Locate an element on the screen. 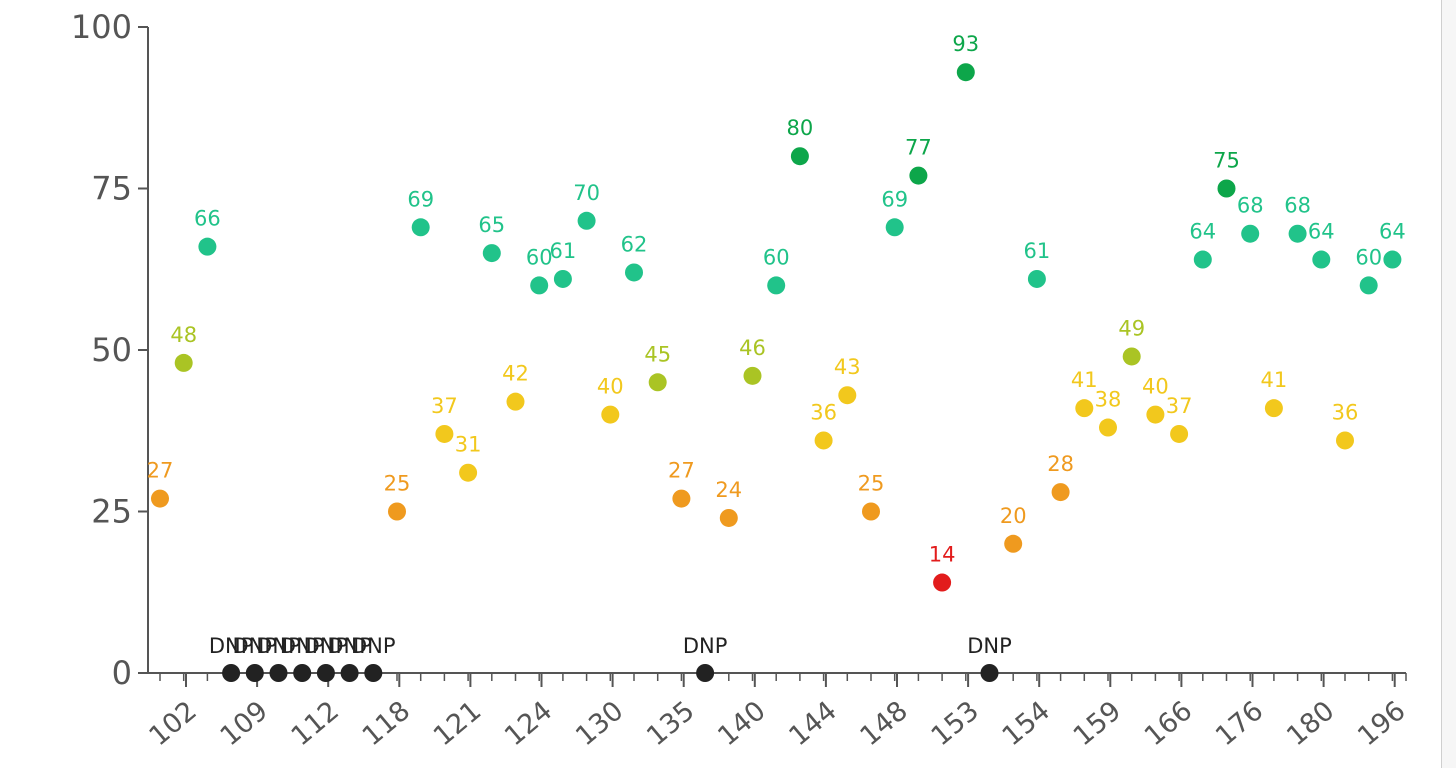  data-label: 46 is located at coordinates (752, 348).